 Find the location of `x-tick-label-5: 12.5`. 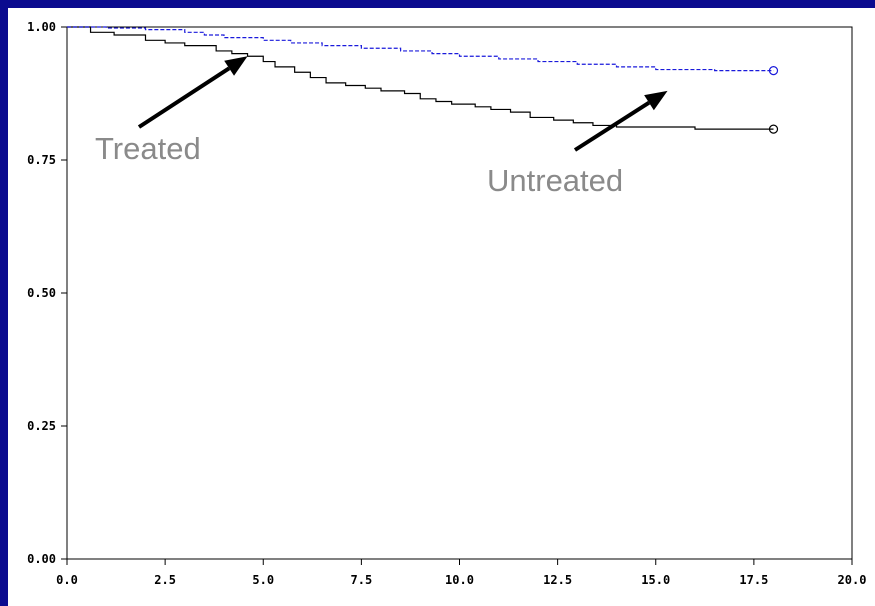

x-tick-label-5: 12.5 is located at coordinates (557, 580).